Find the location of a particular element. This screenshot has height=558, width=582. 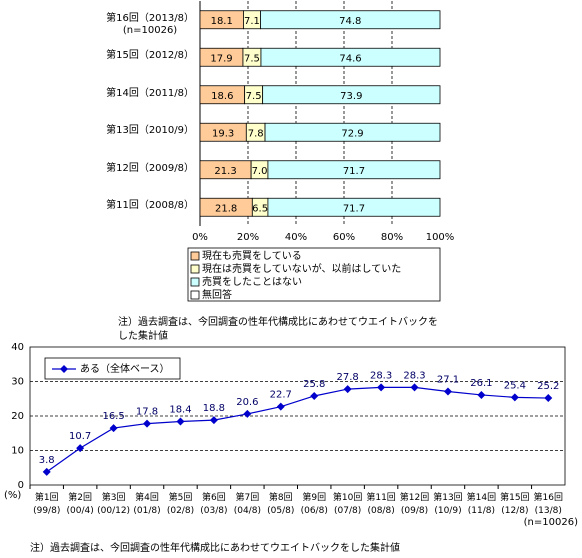

value-label: 7.5 is located at coordinates (254, 96).